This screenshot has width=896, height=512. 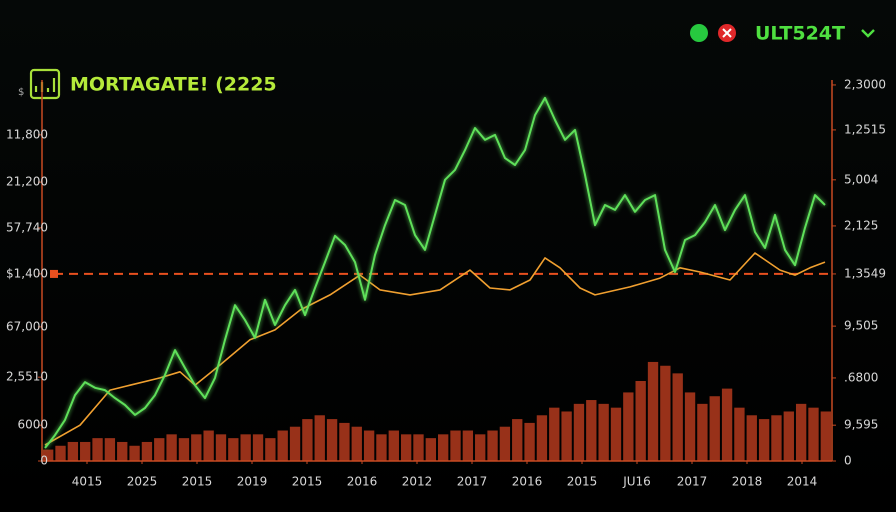 What do you see at coordinates (472, 482) in the screenshot?
I see `x-tick-label: 2017` at bounding box center [472, 482].